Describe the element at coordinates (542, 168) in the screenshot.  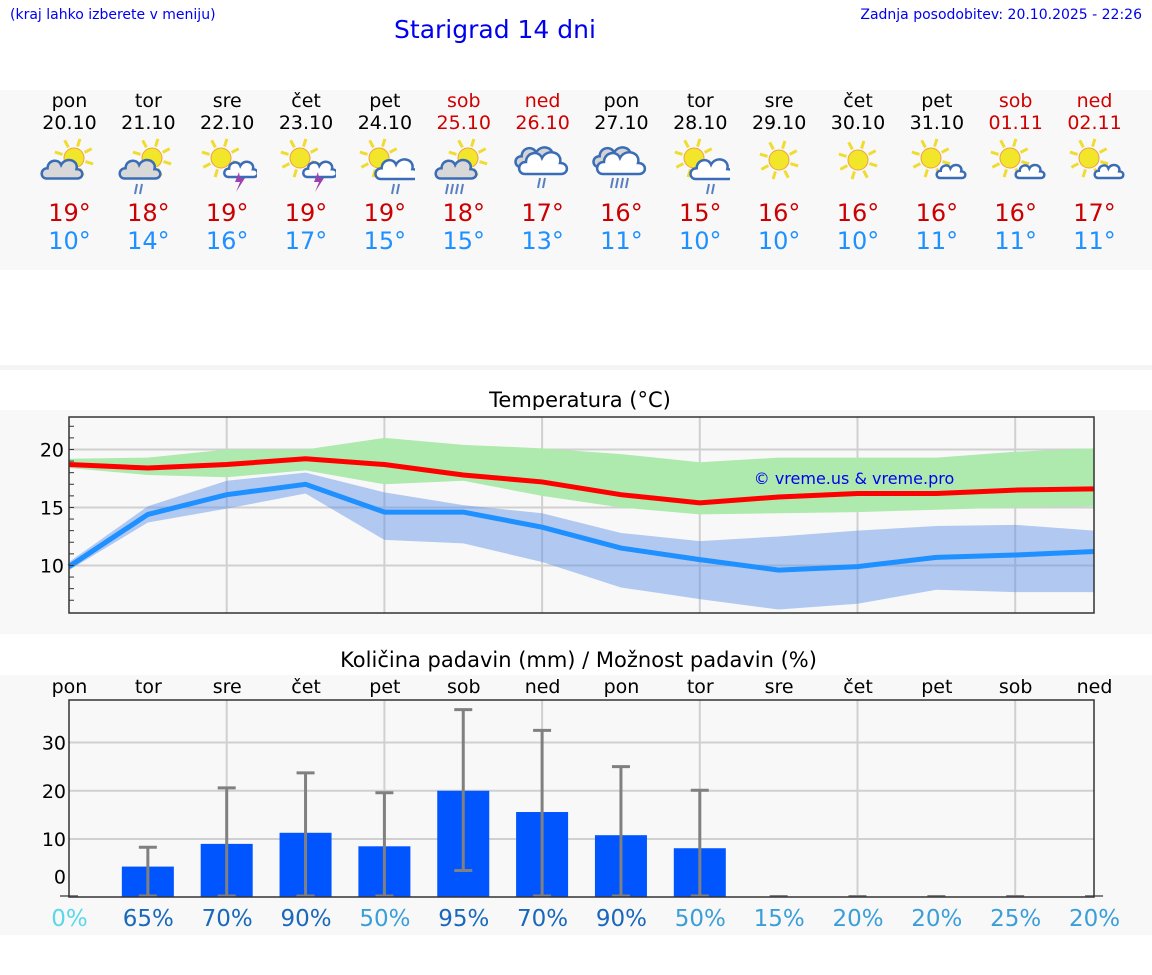
I see `weather-icon-cloud-rain` at that location.